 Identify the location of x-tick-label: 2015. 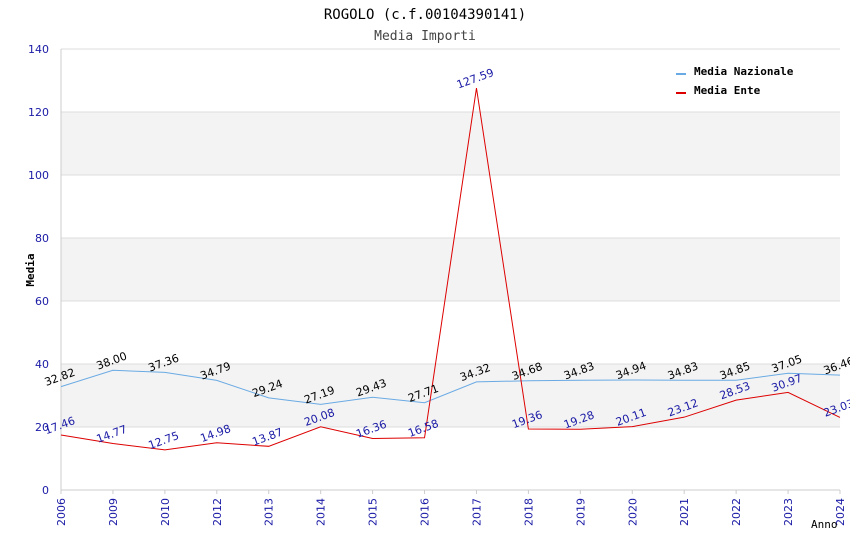
(373, 512).